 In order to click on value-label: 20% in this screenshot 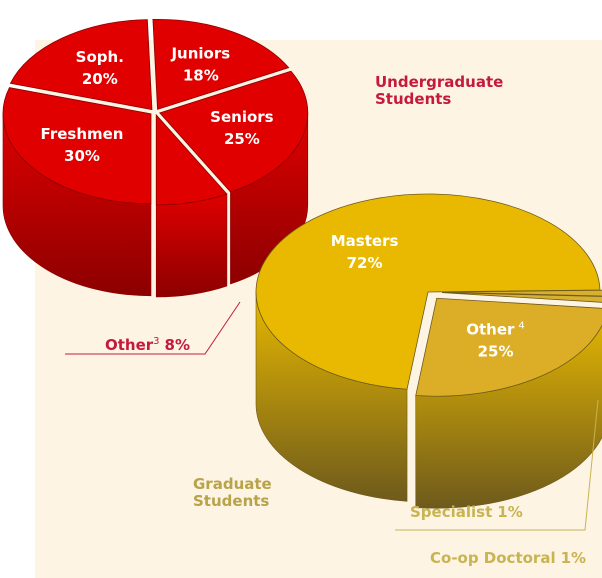, I will do `click(100, 79)`.